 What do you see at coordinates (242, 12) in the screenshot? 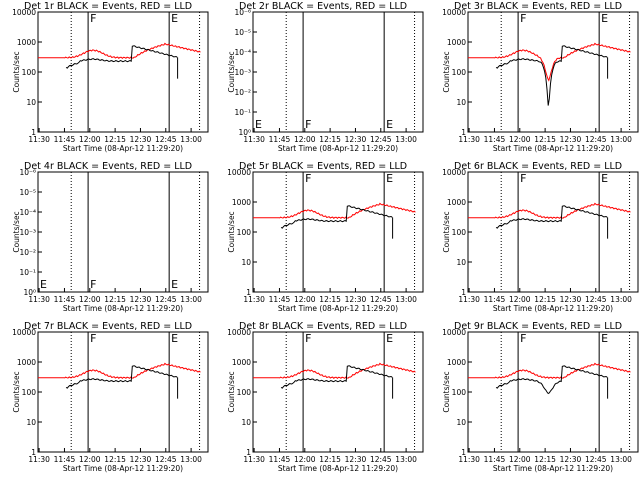
I see `y-tick-label: 10⁻⁶` at bounding box center [242, 12].